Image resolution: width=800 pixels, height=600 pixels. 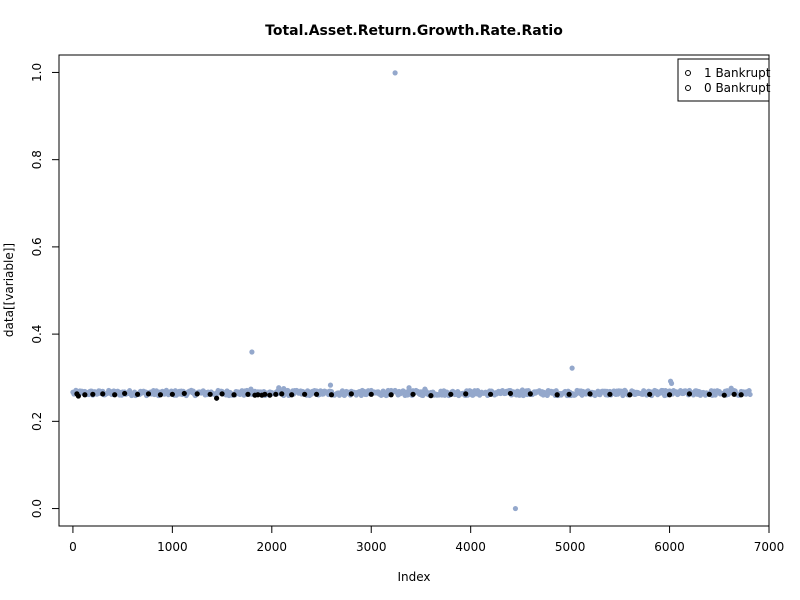 What do you see at coordinates (45, 290) in the screenshot?
I see `y-axis: 0.0 0.2 0.4 0.6 0.8 1.0` at bounding box center [45, 290].